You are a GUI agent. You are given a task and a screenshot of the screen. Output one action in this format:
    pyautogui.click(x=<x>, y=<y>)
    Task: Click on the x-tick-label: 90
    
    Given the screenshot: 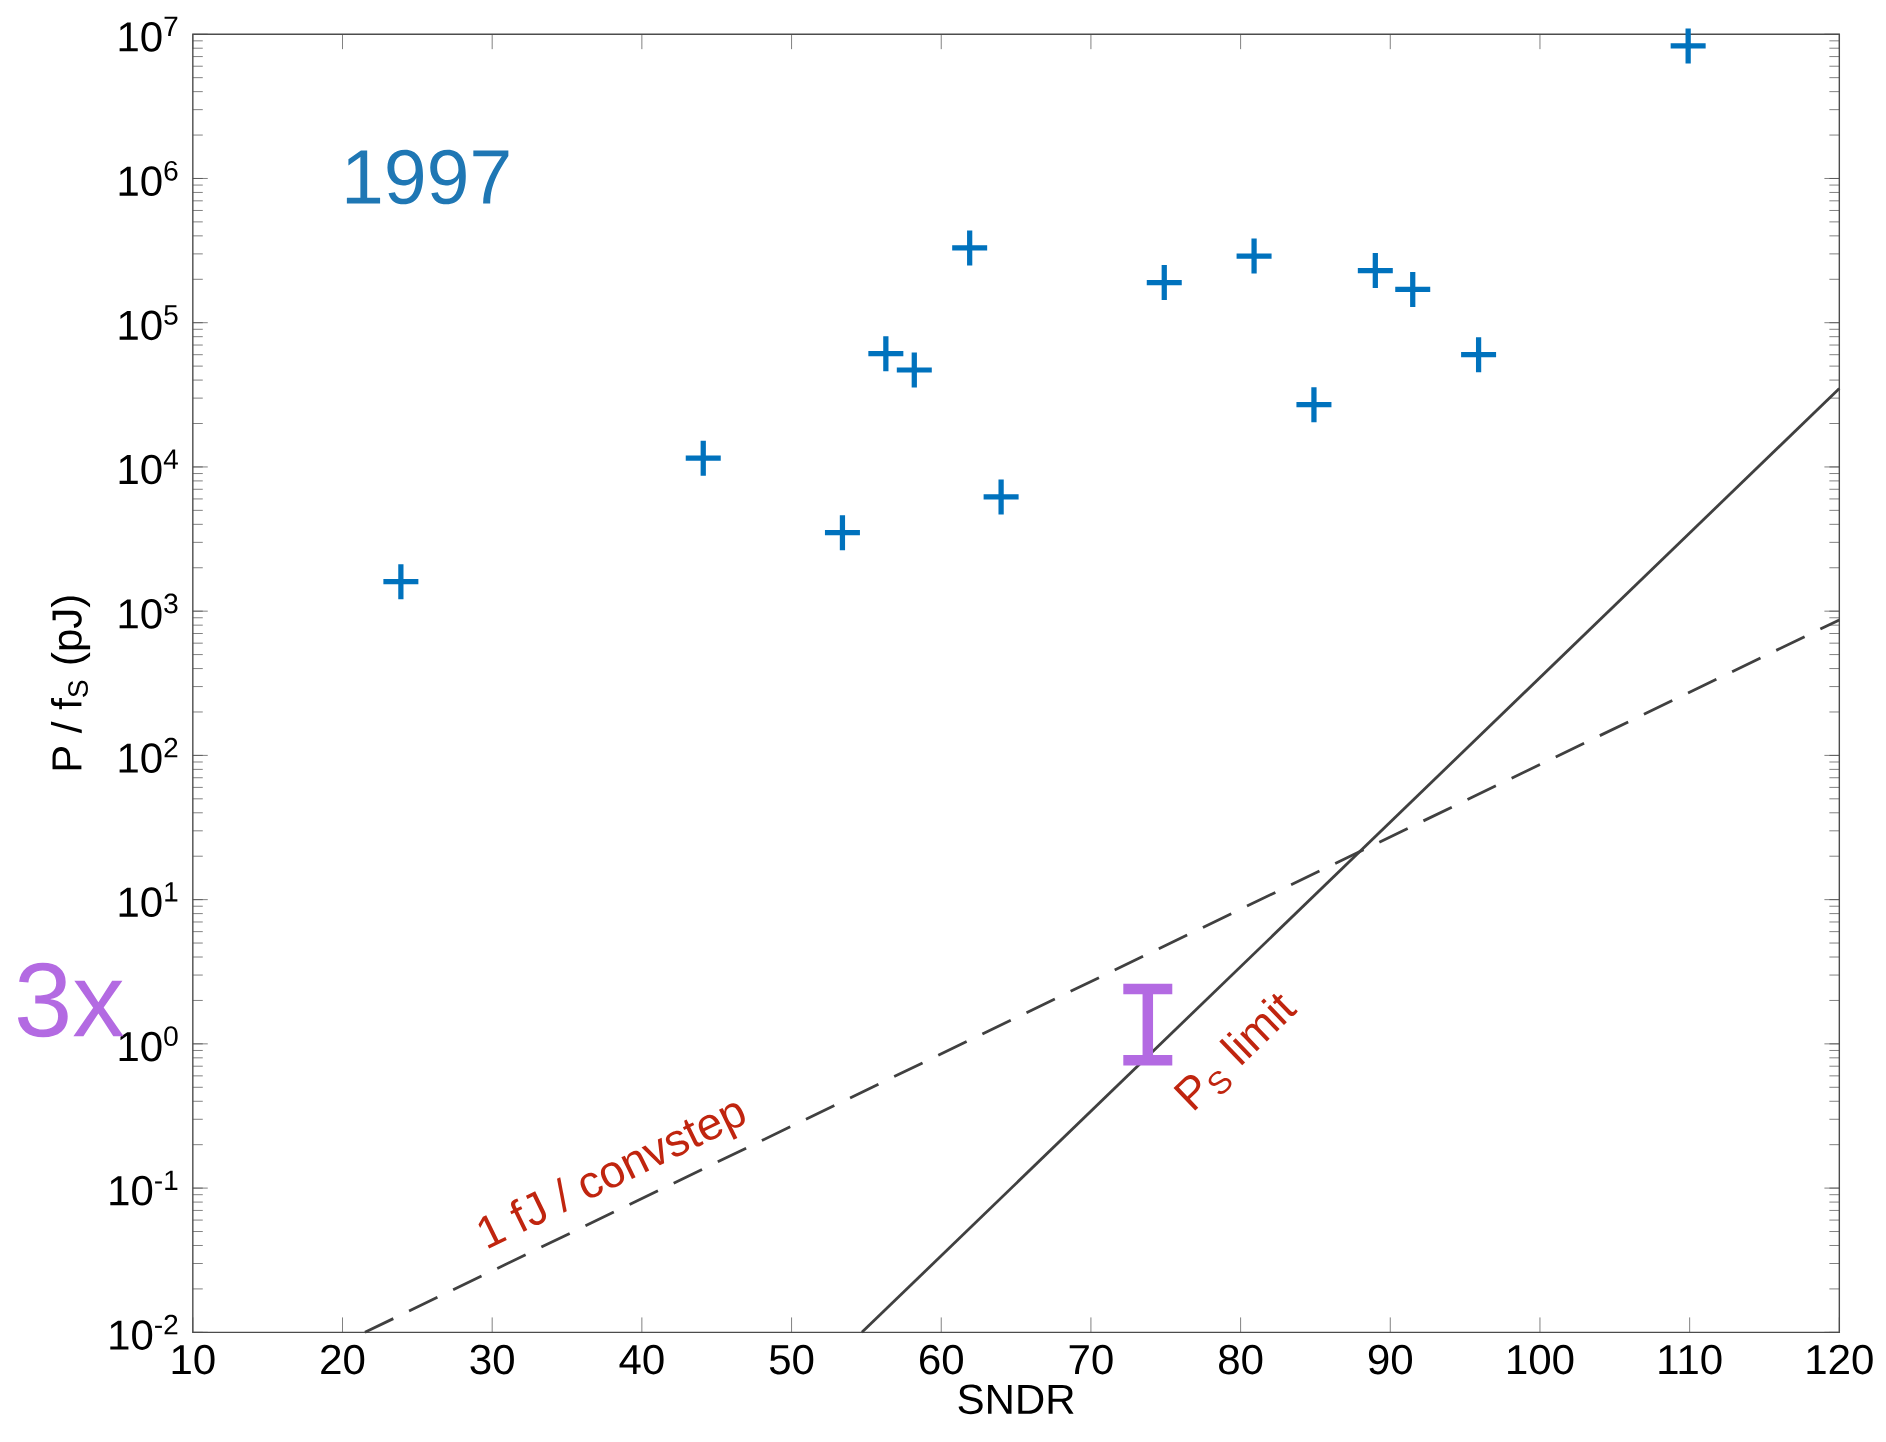 What is the action you would take?
    pyautogui.click(x=1390, y=1359)
    